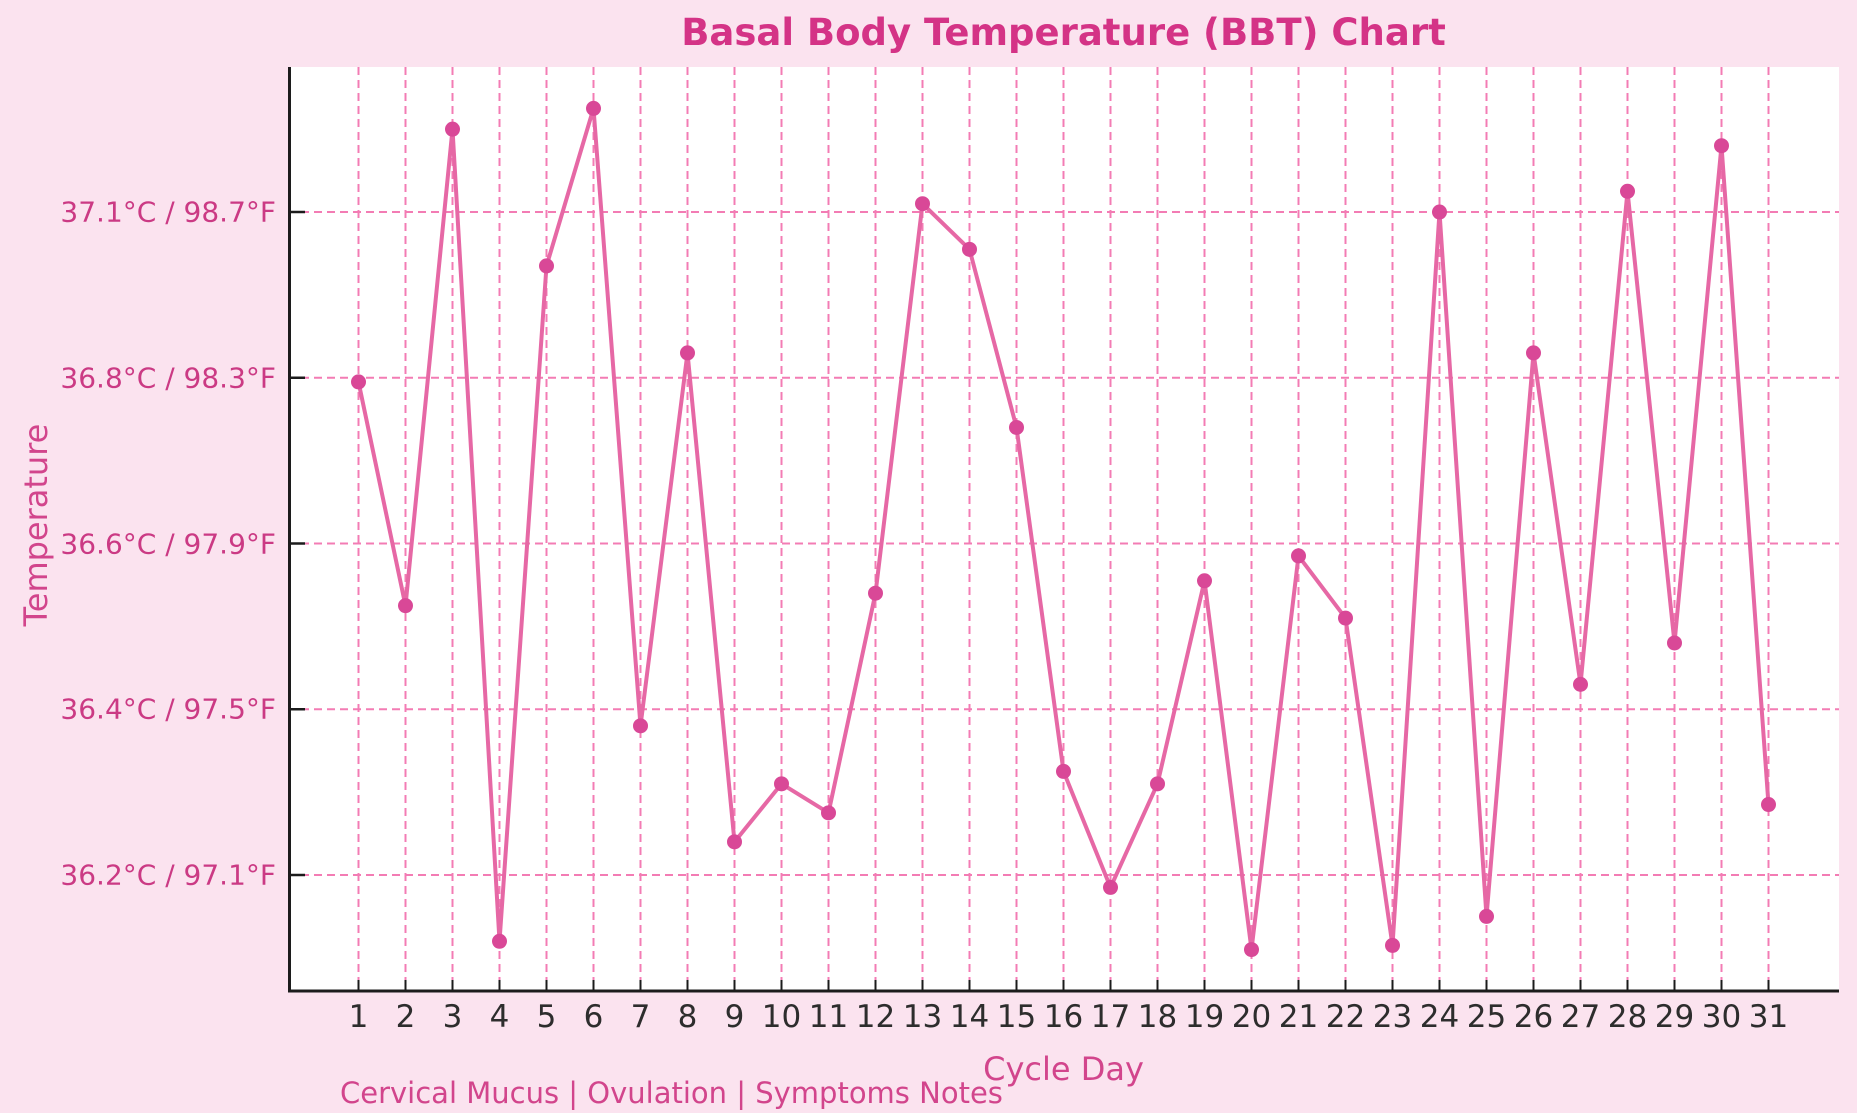 Image resolution: width=1857 pixels, height=1113 pixels. I want to click on chart-title: Basal Body Temperature (BBT) Chart, so click(1063, 32).